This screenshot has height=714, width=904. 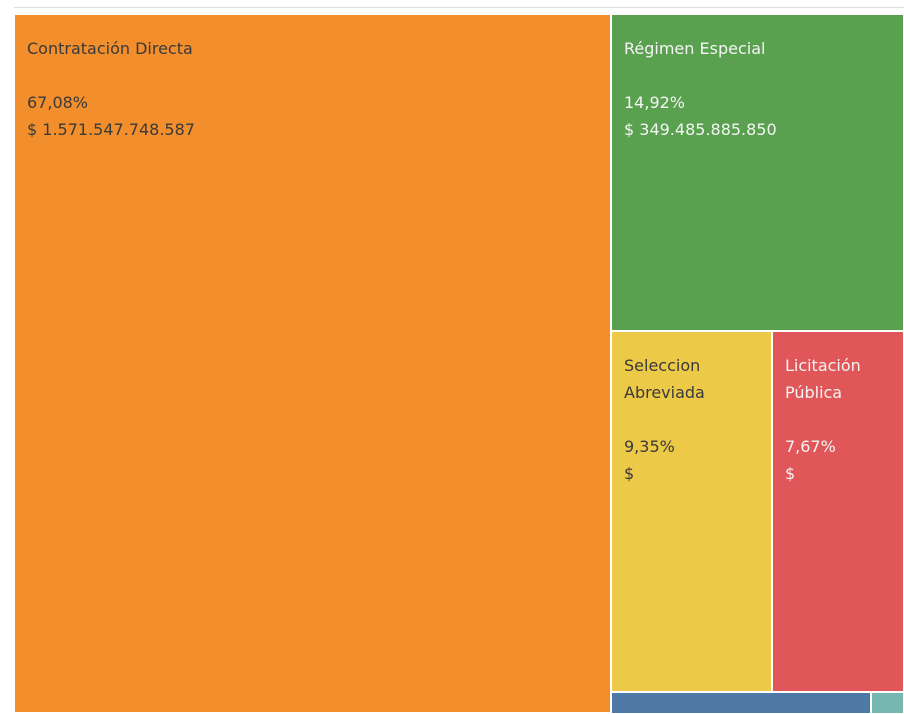 I want to click on tile-label: Licitación Pública, so click(x=822, y=378).